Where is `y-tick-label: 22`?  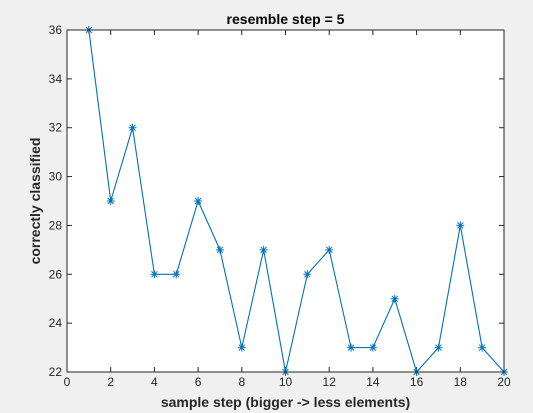 y-tick-label: 22 is located at coordinates (56, 372).